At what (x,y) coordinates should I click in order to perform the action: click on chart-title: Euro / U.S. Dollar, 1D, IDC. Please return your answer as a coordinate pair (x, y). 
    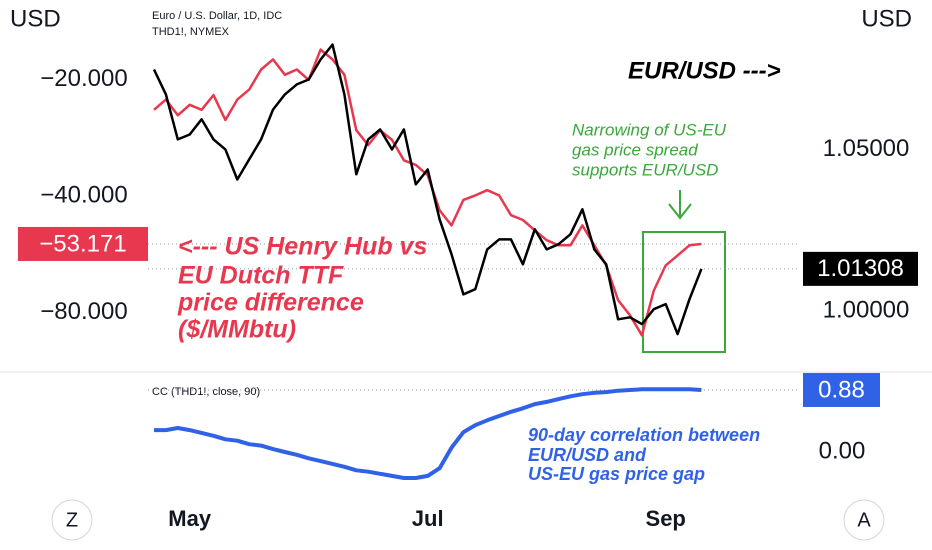
    Looking at the image, I should click on (217, 16).